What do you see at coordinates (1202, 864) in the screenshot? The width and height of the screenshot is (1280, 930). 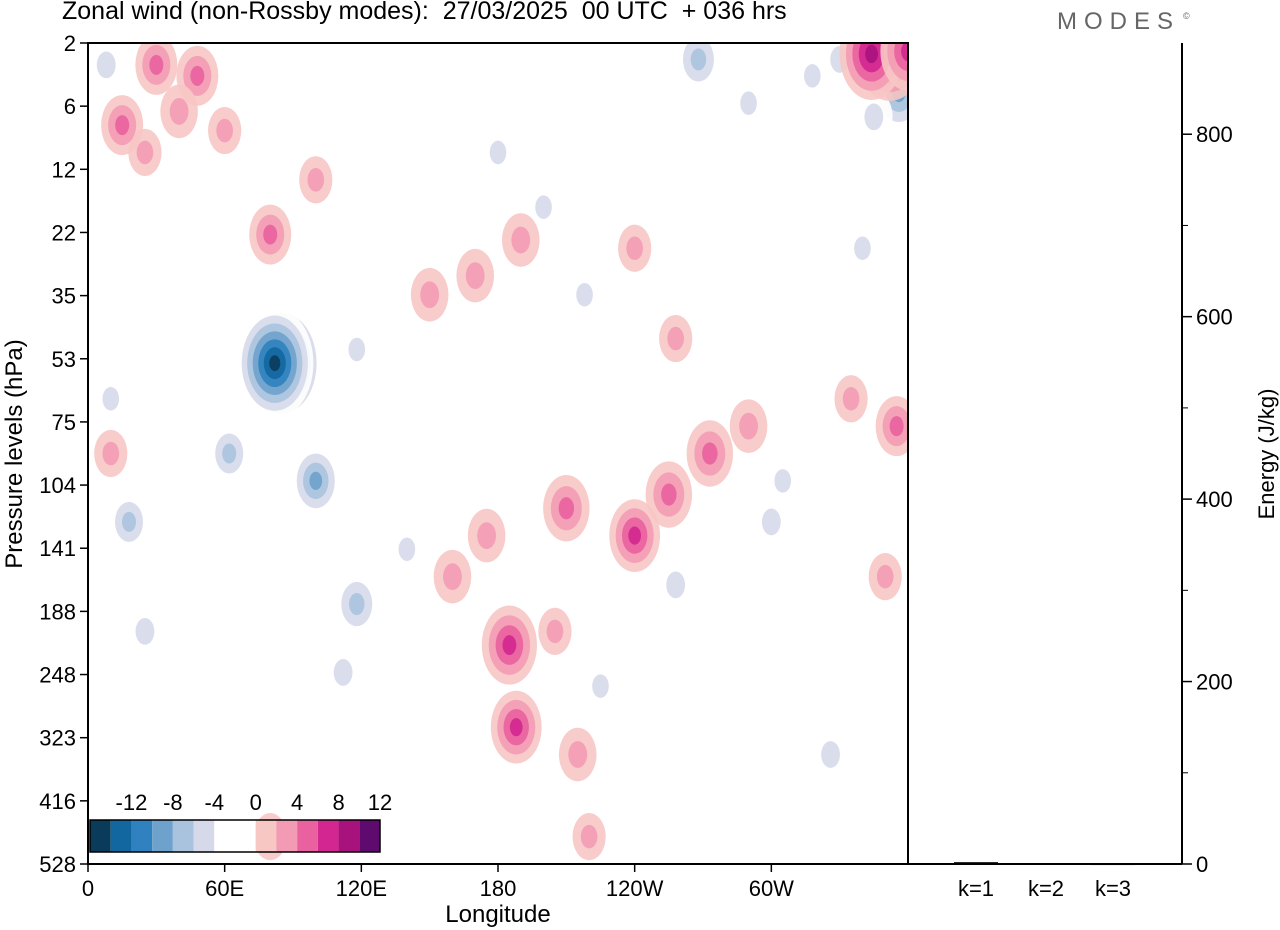 I see `energy-tick-label: 0` at bounding box center [1202, 864].